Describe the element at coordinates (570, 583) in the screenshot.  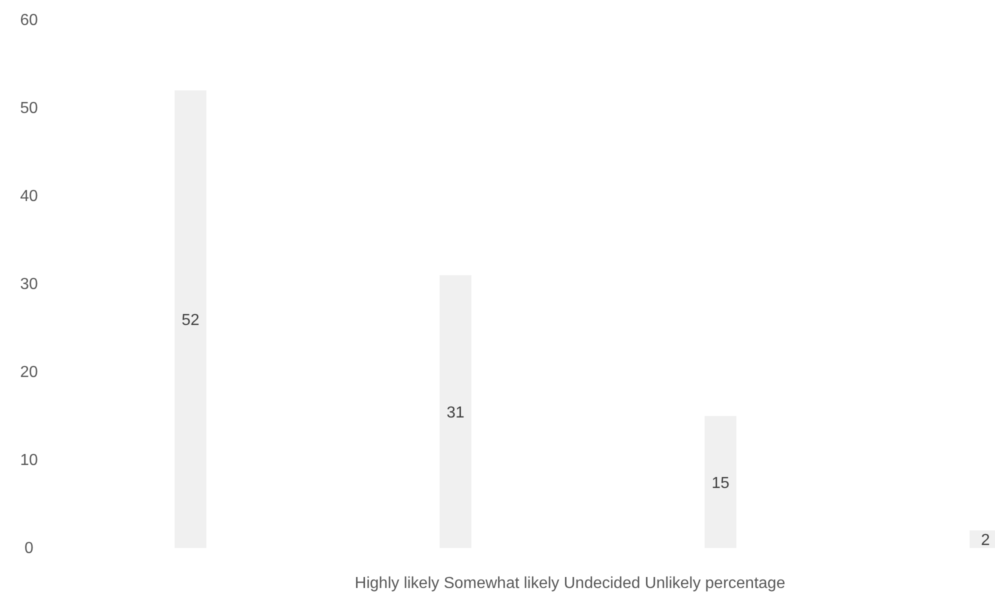
I see `x-axis-title: Highly likely Somewhat likely Undecided Unlikely percentage` at that location.